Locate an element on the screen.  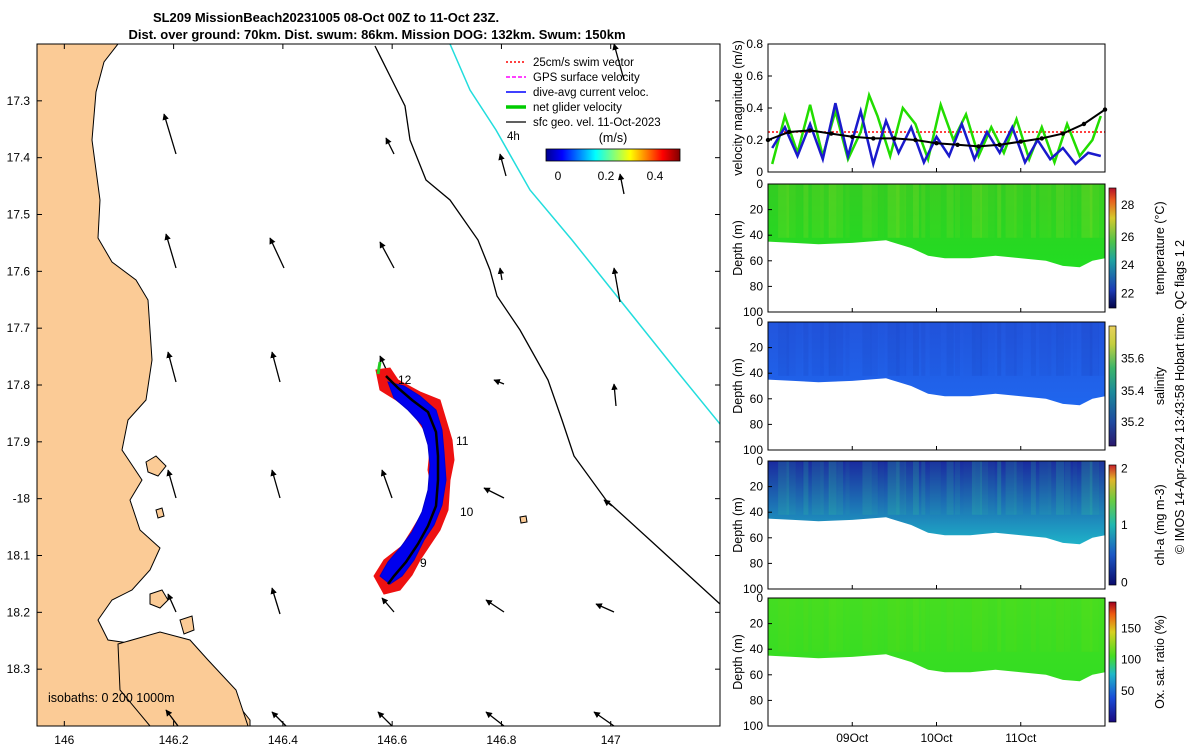
profile-cbar-label-0: temperature (°C) is located at coordinates (1160, 247).